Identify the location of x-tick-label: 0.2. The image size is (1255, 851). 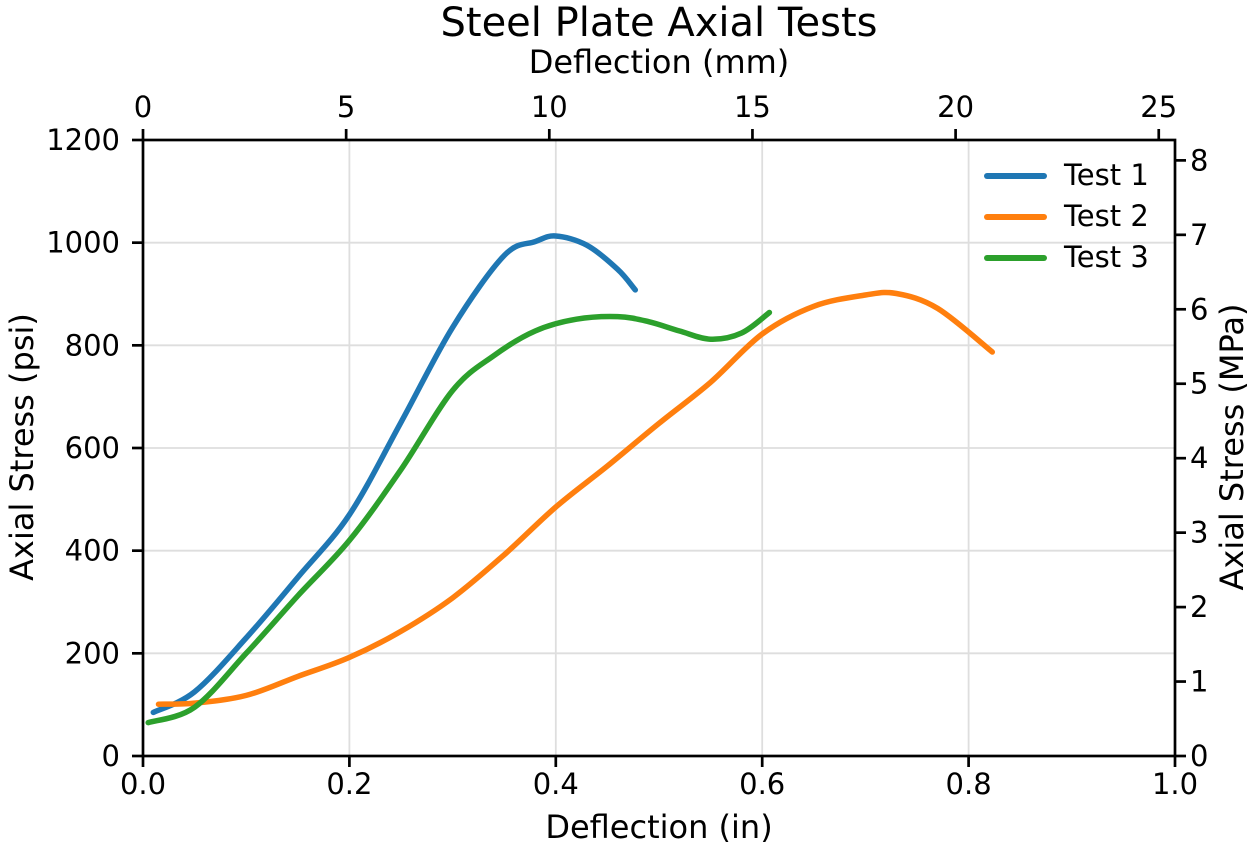
(349, 784).